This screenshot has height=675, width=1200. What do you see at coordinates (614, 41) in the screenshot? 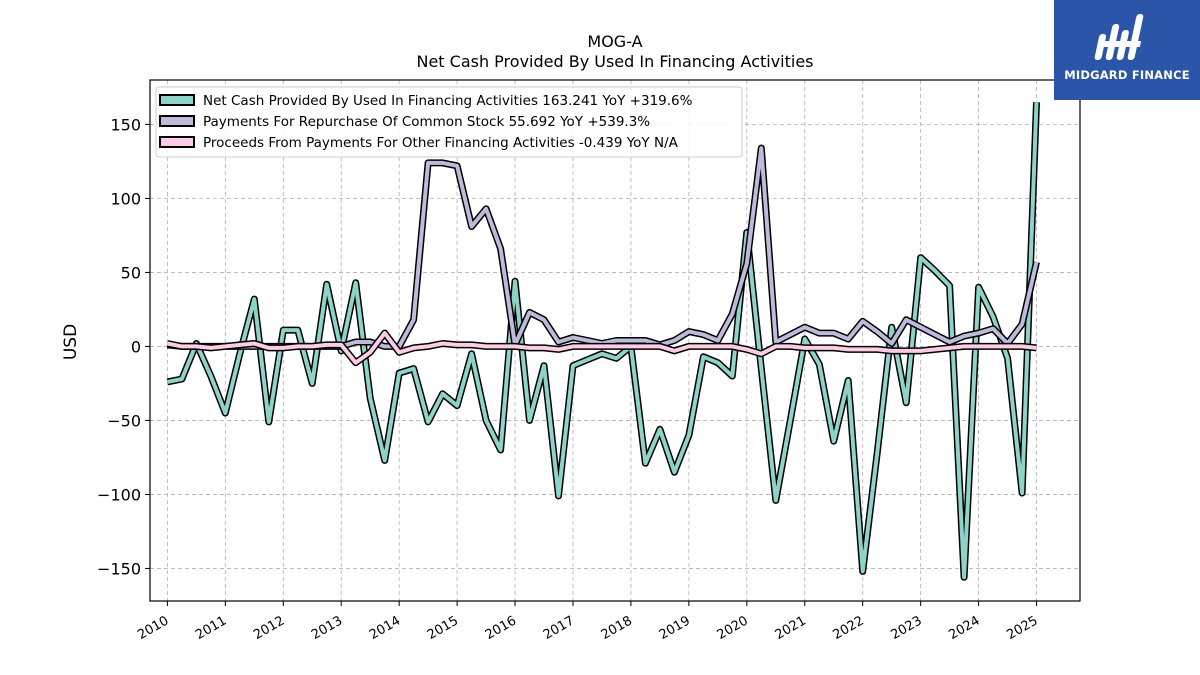
I see `chart-title: MOG-A` at bounding box center [614, 41].